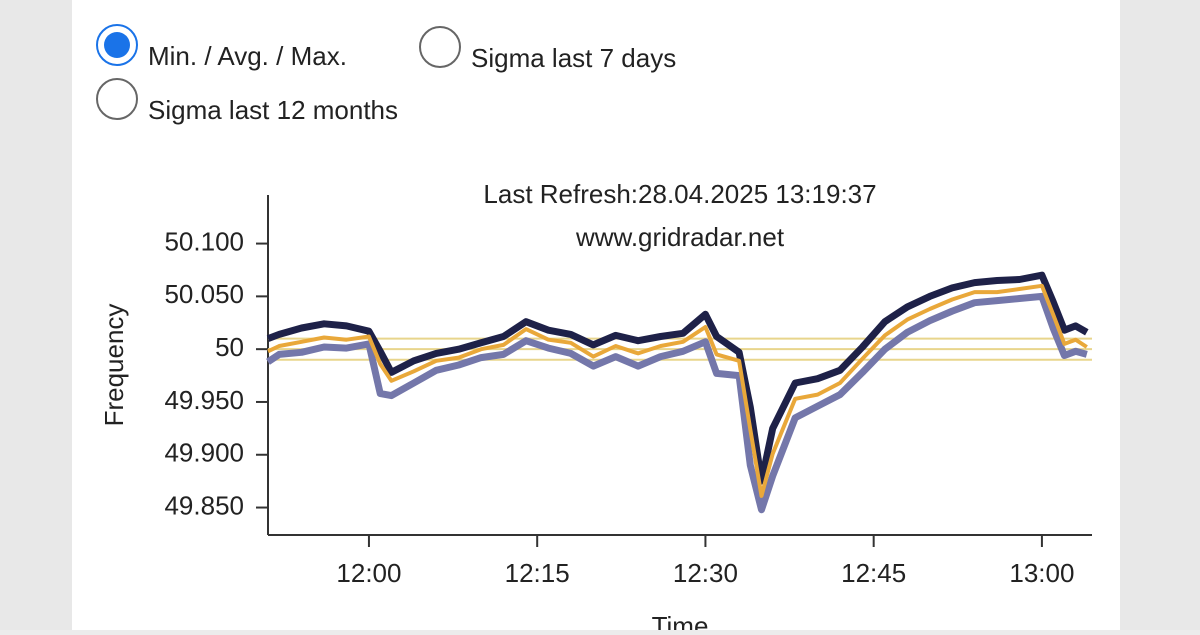  Describe the element at coordinates (273, 110) in the screenshot. I see `radio-label: Sigma last 12 months` at that location.